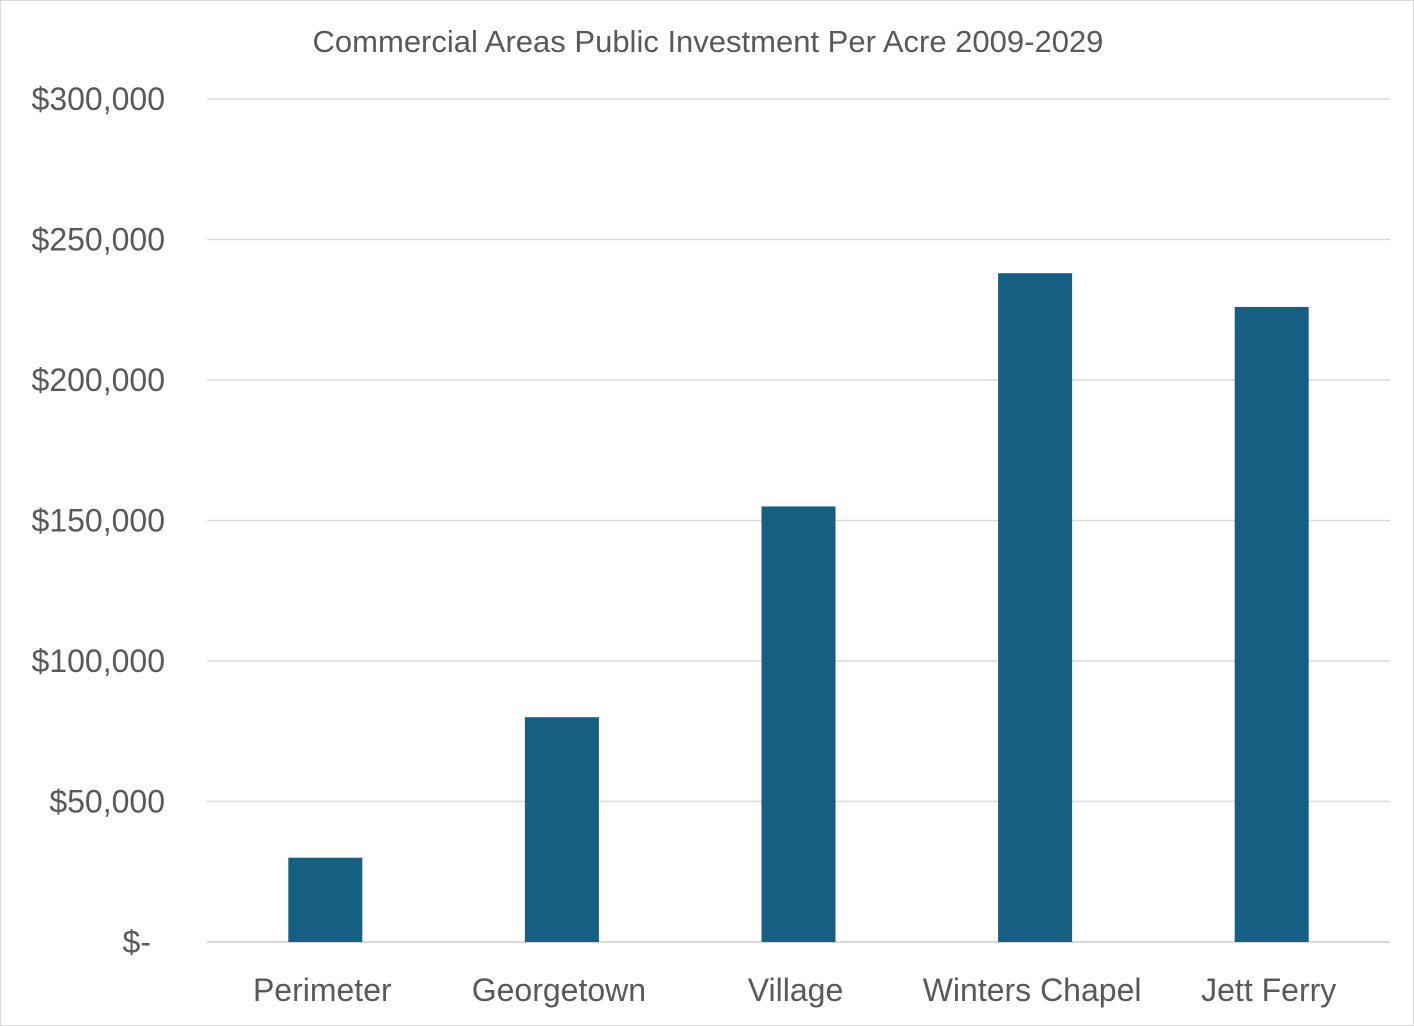 The width and height of the screenshot is (1414, 1026). Describe the element at coordinates (325, 899) in the screenshot. I see `bar-perimeter` at that location.